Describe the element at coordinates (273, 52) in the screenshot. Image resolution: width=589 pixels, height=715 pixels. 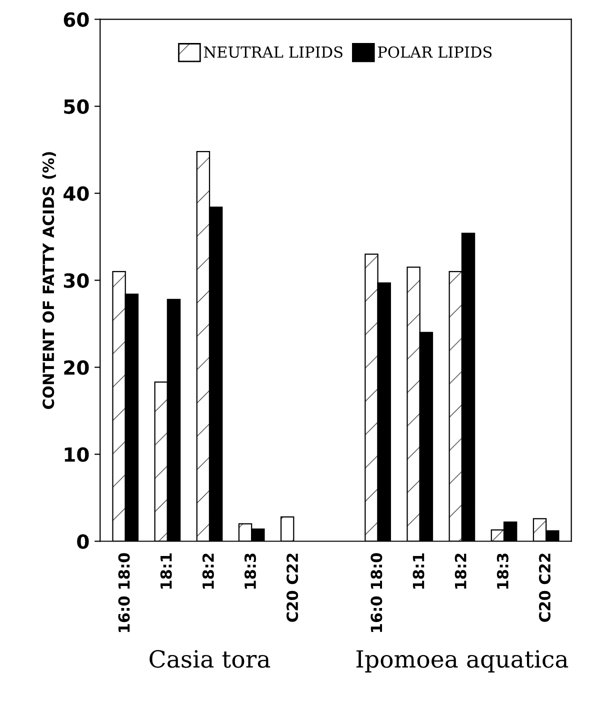
I see `legend-label: NEUTRAL LIPIDS` at that location.